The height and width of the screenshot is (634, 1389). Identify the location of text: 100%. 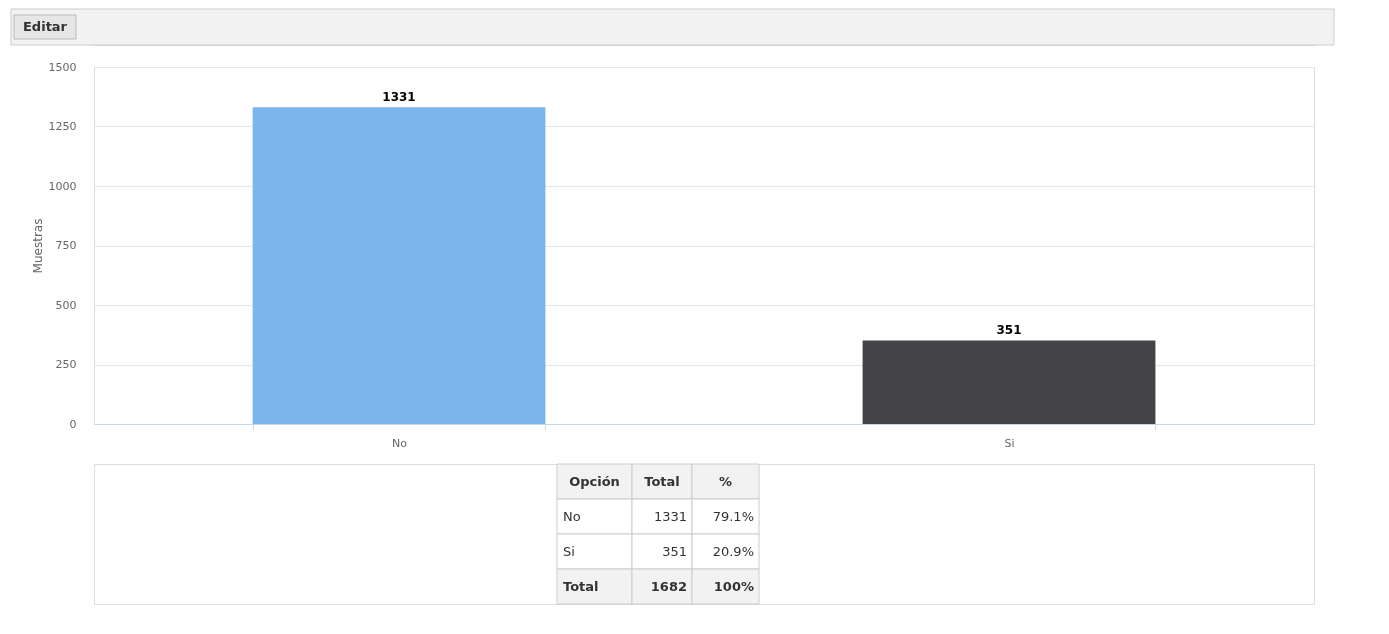
(733, 586).